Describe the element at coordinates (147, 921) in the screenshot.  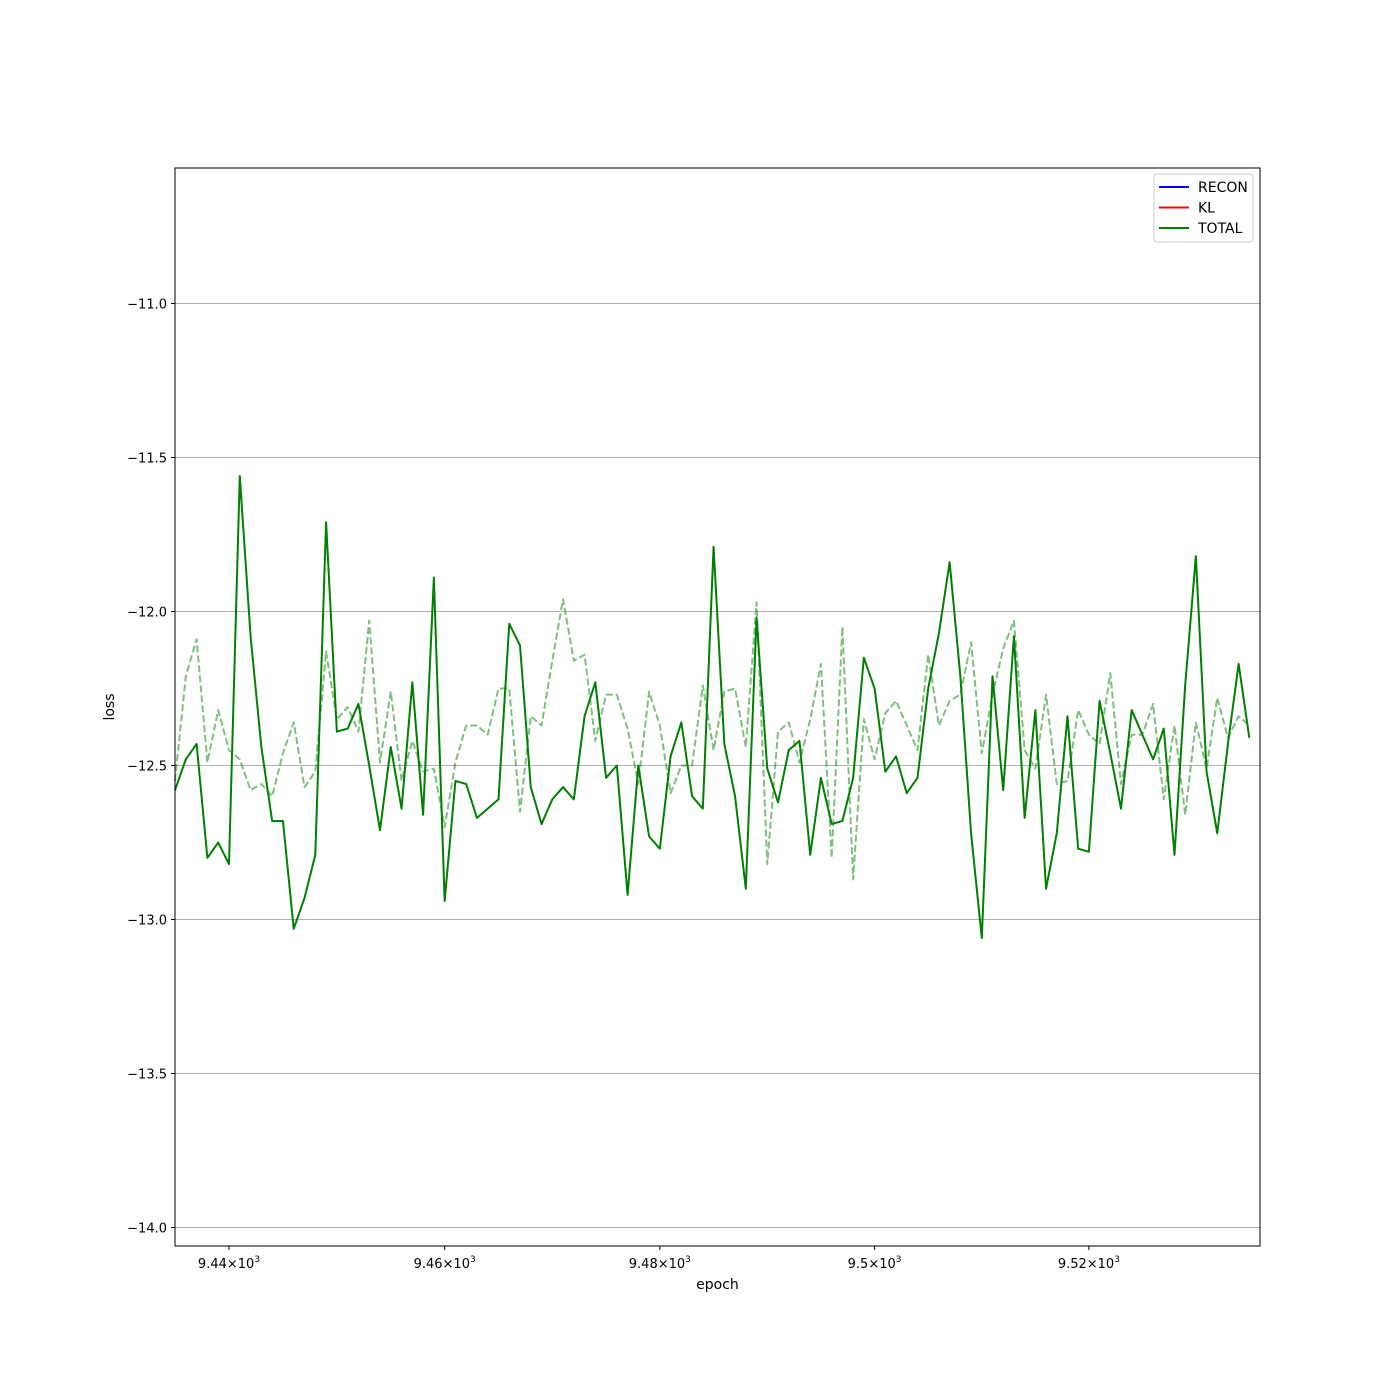
I see `y-tick-label: −13.0` at that location.